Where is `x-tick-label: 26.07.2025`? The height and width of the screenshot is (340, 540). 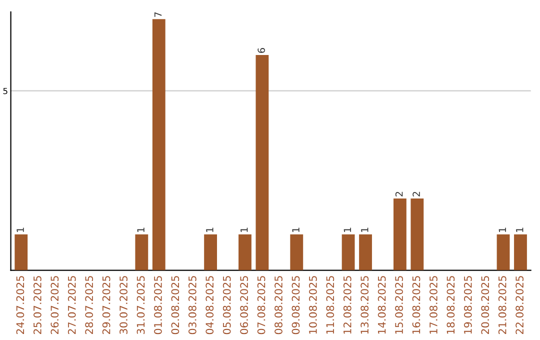 x-tick-label: 26.07.2025 is located at coordinates (54, 305).